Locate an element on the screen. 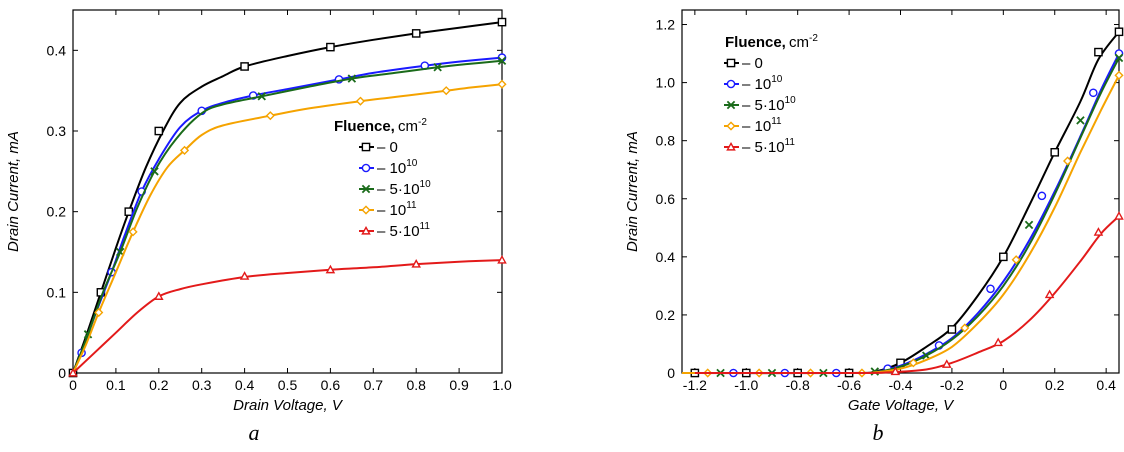 The width and height of the screenshot is (1124, 452). x-tick-label-b: -0.4 is located at coordinates (900, 385).